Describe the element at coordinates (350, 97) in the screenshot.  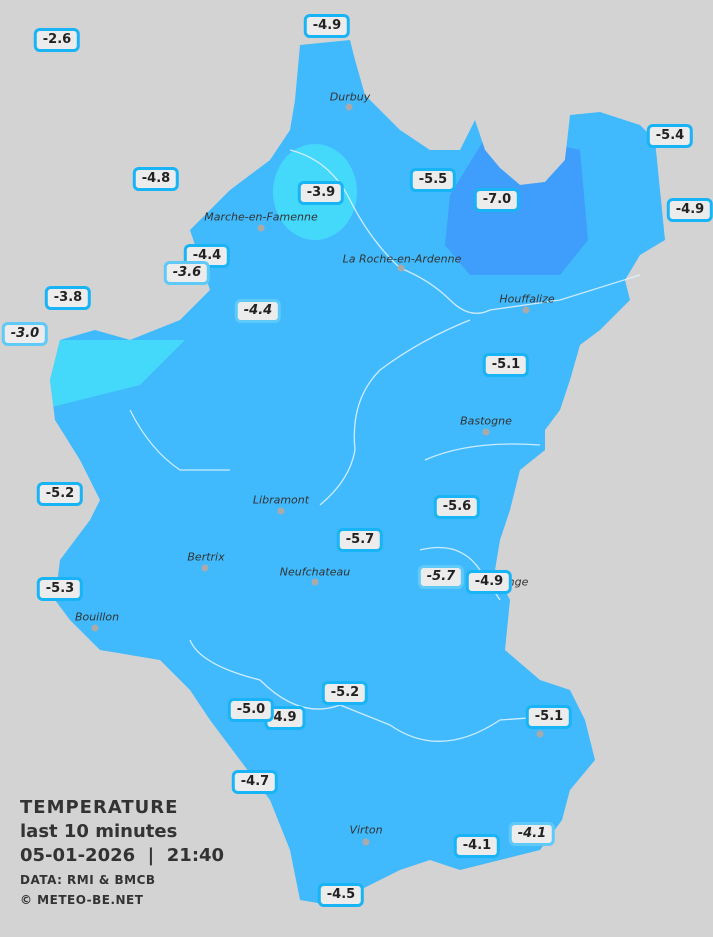
I see `city-label: Durbuy` at that location.